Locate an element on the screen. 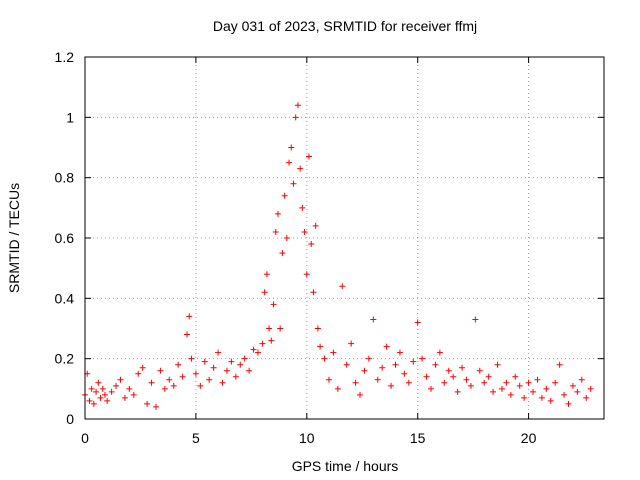 This screenshot has height=480, width=640. x-tick-label: 0 is located at coordinates (85, 438).